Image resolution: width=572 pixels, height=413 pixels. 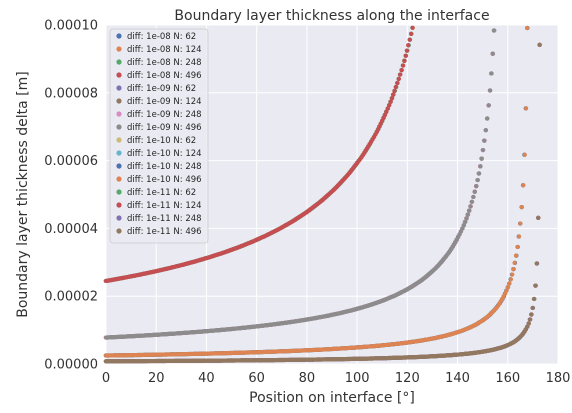 I want to click on legend-box, so click(x=159, y=136).